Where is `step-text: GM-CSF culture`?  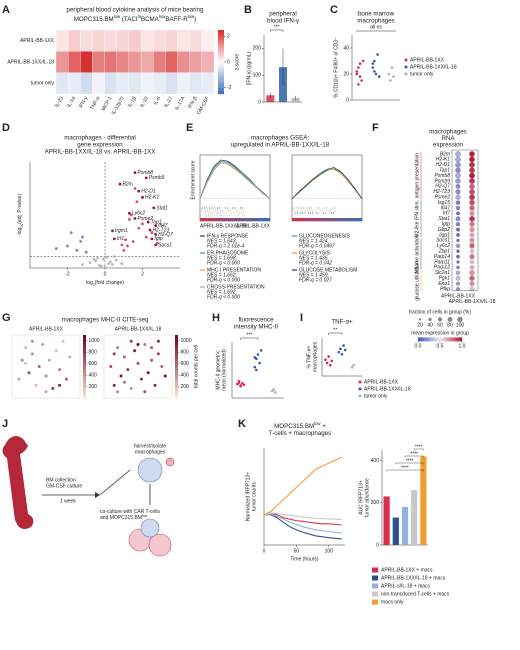
step-text: GM-CSF culture is located at coordinates (64, 486).